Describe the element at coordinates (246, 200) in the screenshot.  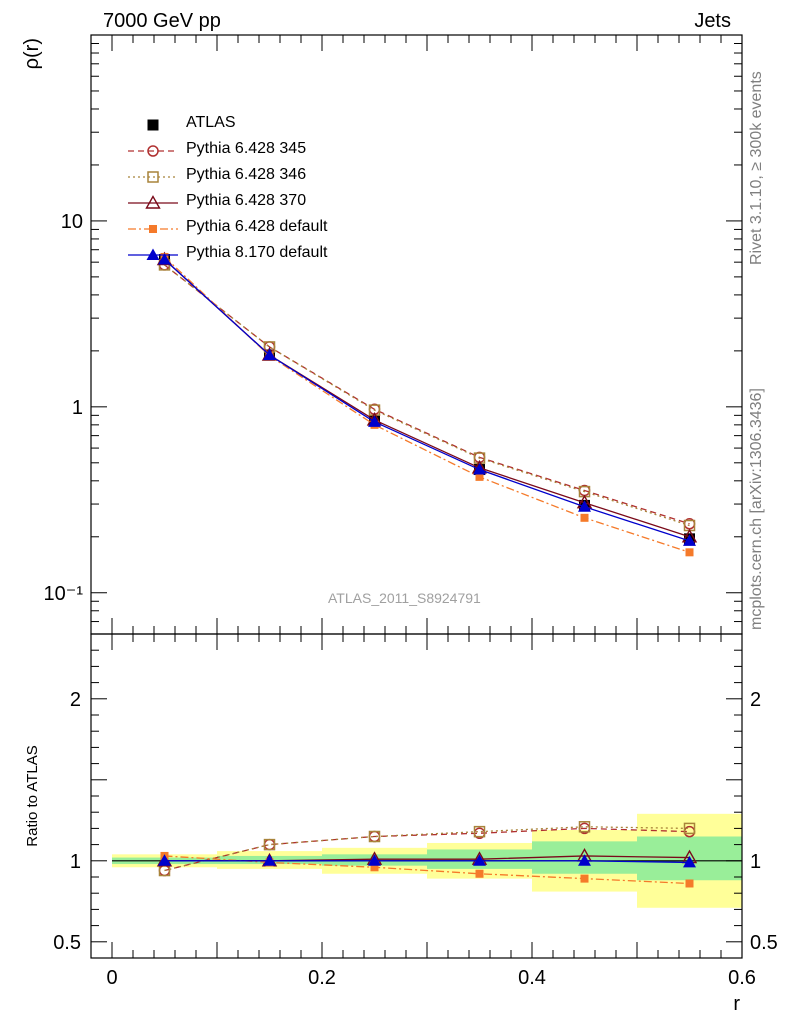
I see `legend-label-3: Pythia 6.428 370` at that location.